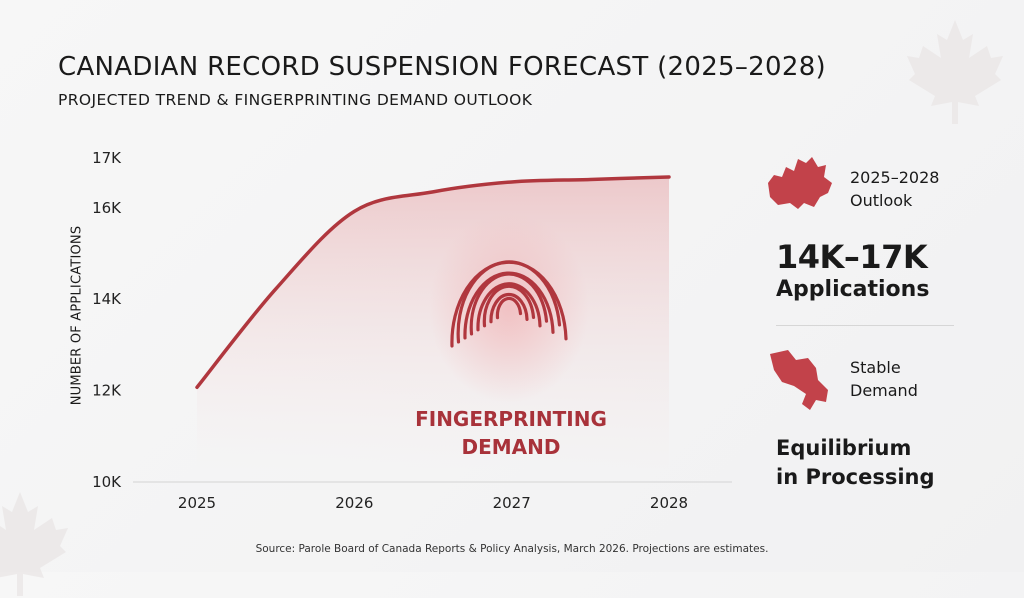  I want to click on y-tick-label: 10K, so click(107, 482).